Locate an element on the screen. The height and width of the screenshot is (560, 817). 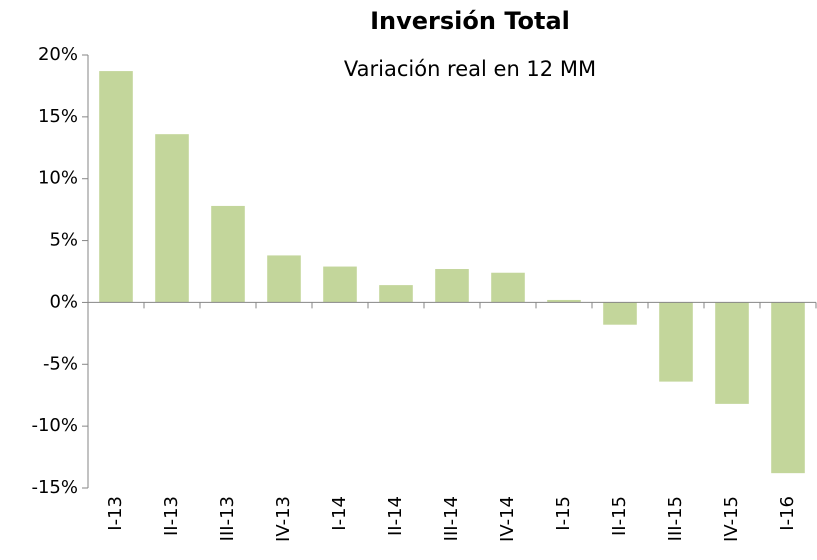
y-tick-label: -15% is located at coordinates (54, 487).